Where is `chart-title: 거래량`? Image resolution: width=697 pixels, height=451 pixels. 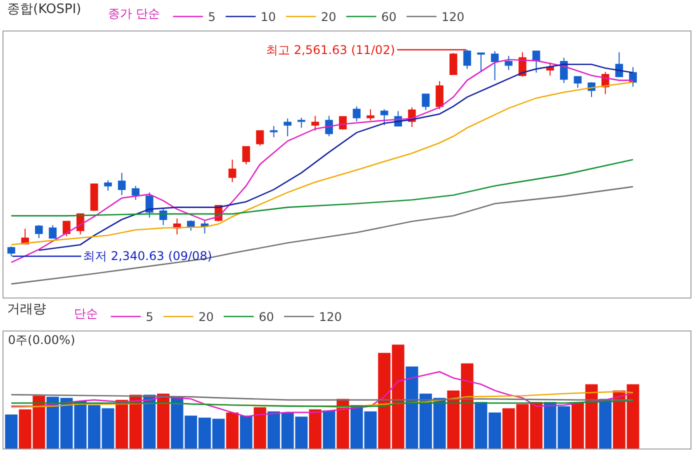 chart-title: 거래량 is located at coordinates (26, 310).